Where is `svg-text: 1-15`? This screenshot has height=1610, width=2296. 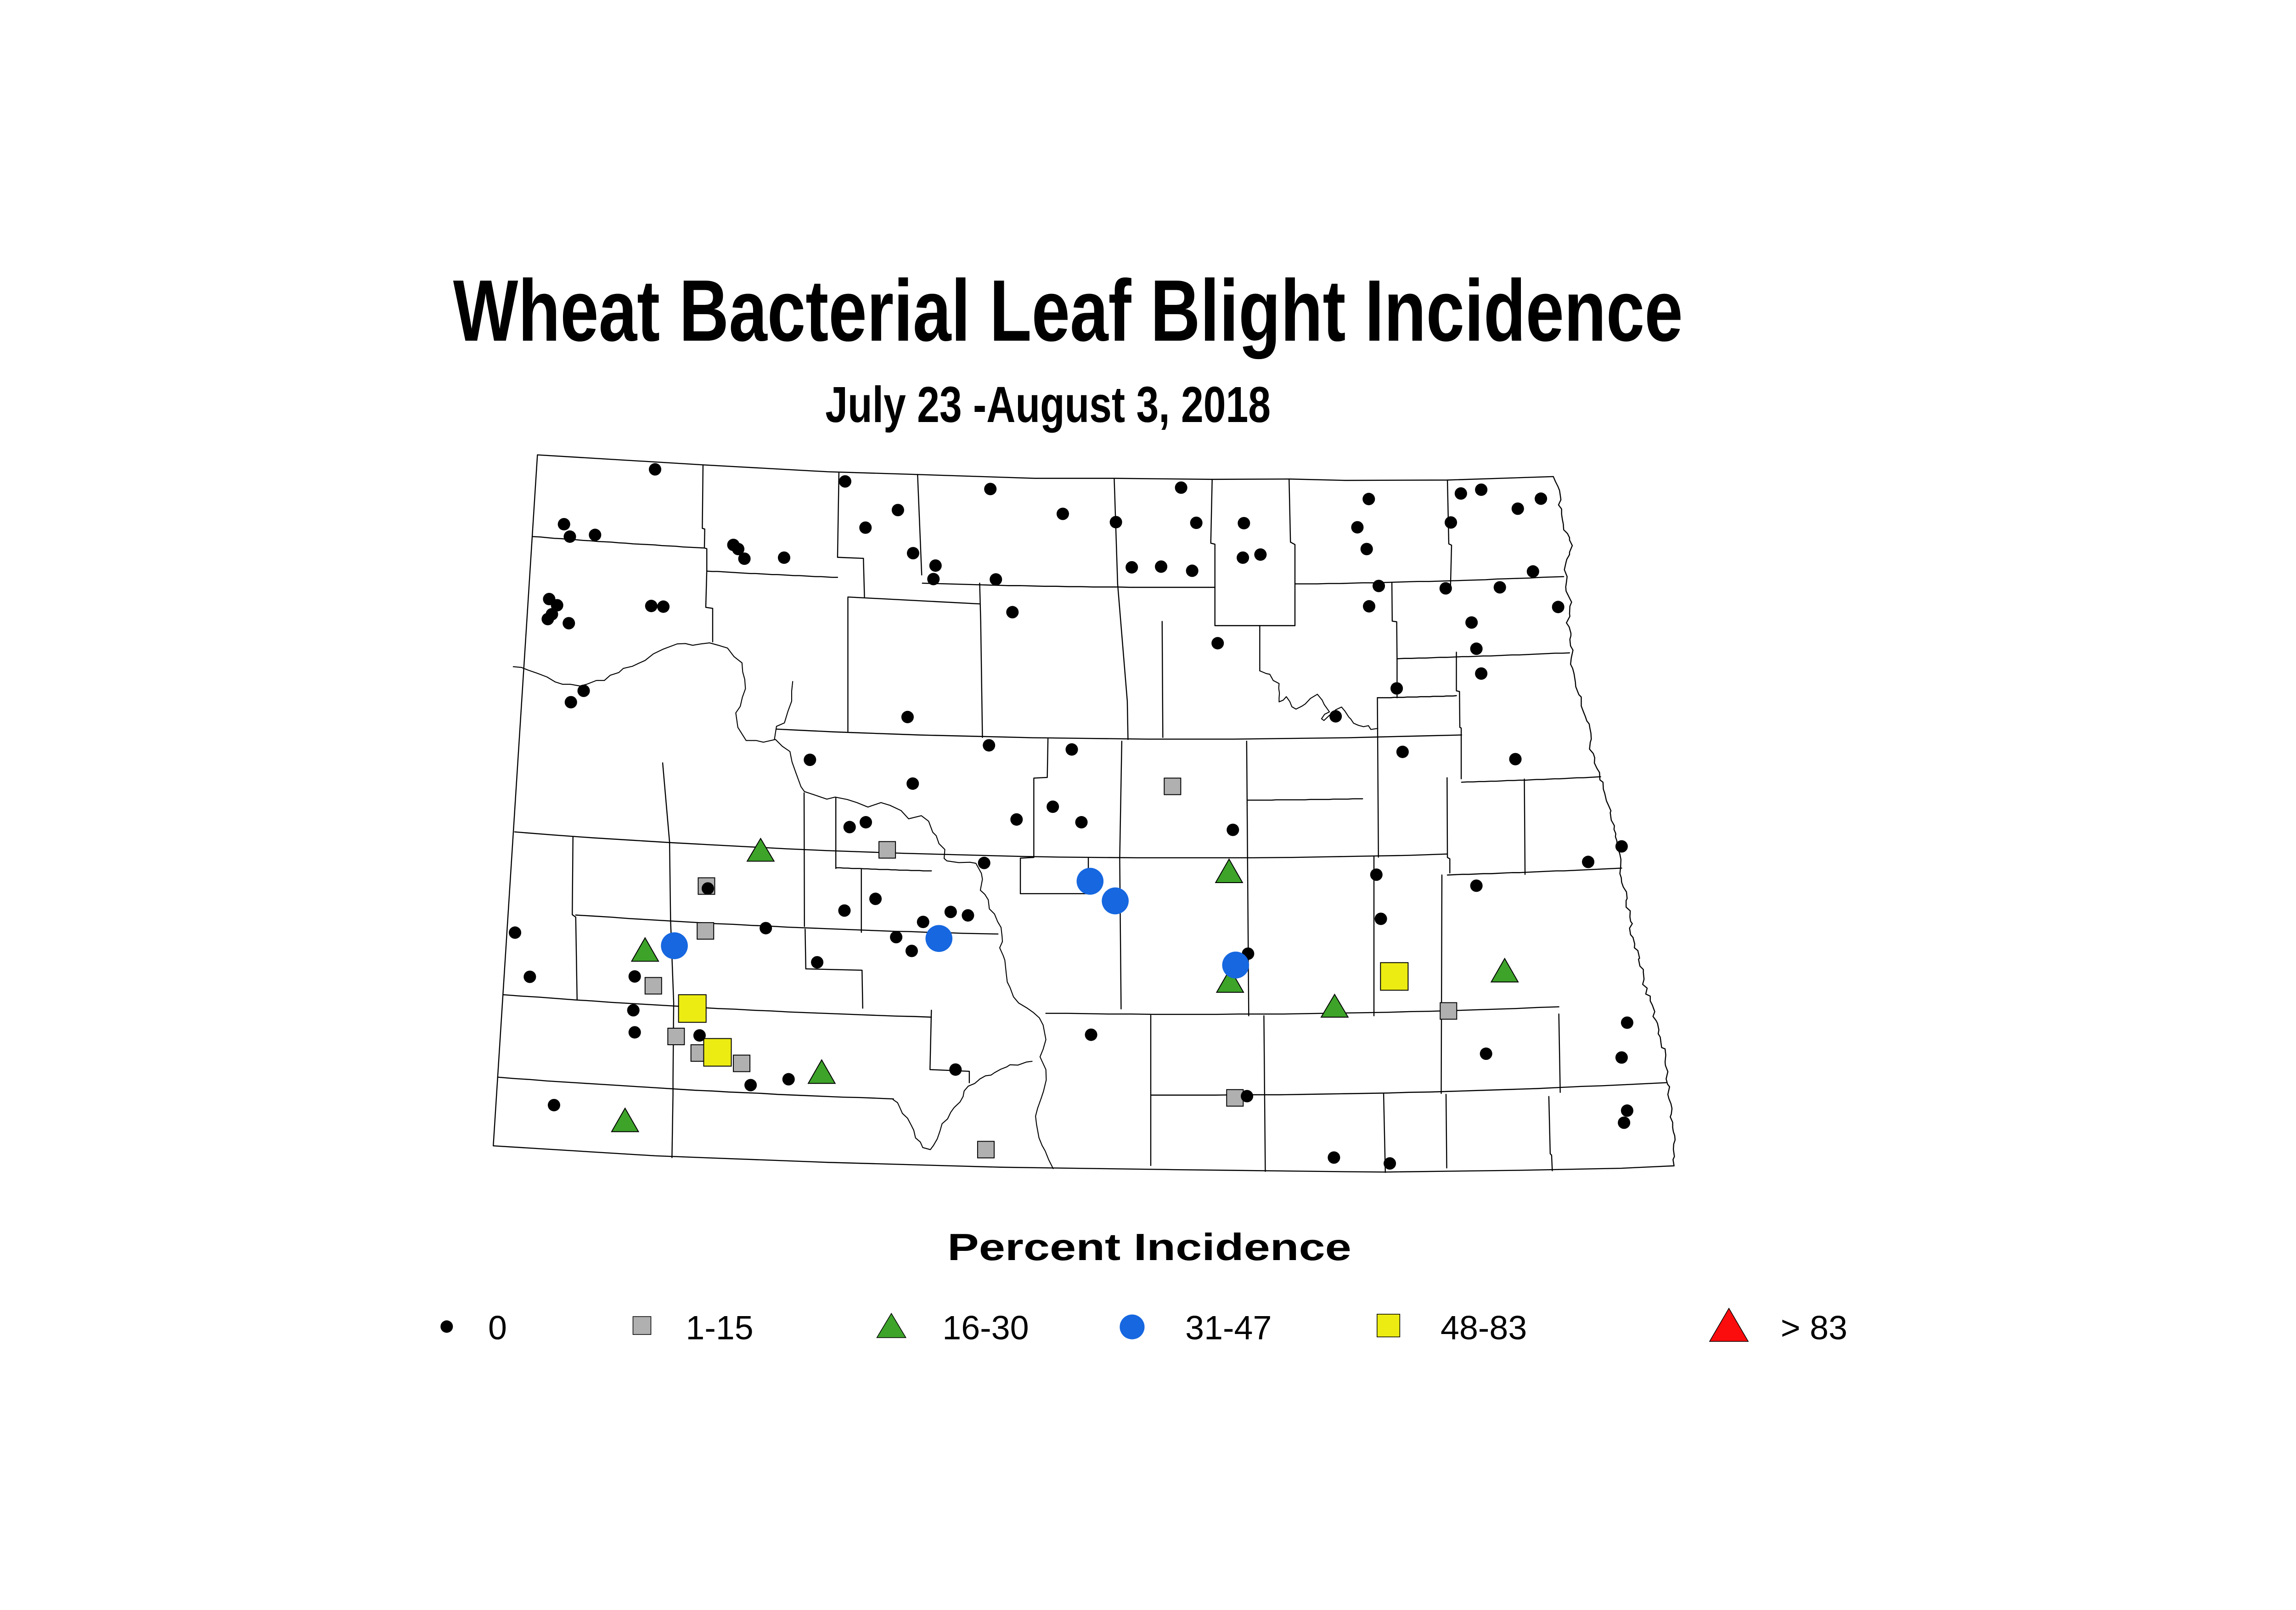
svg-text: 1-15 is located at coordinates (719, 1328).